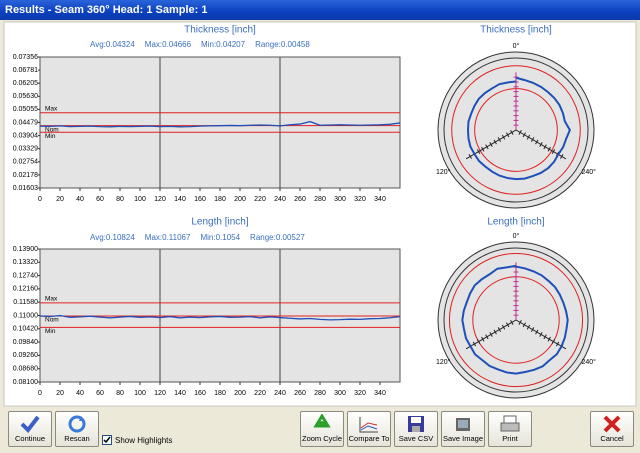  Describe the element at coordinates (25, 96) in the screenshot. I see `y-tick-label: 0.05630` at that location.